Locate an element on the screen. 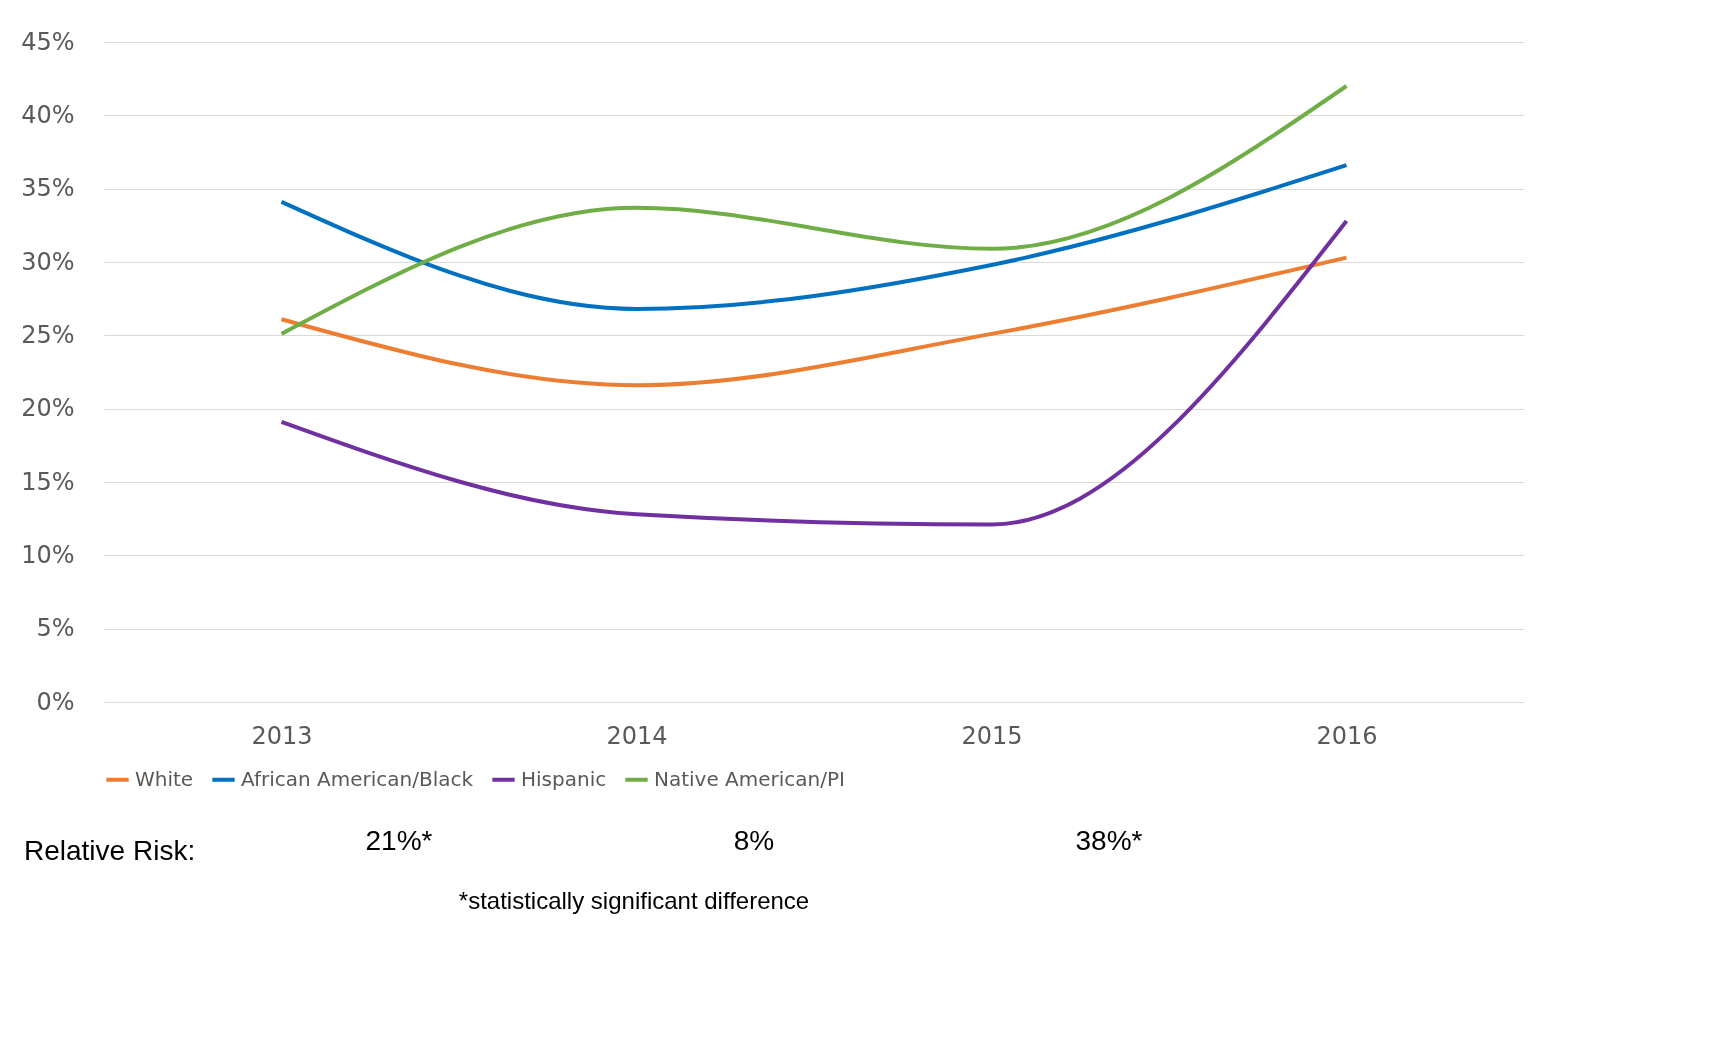 This screenshot has width=1734, height=1063. y-tick-label: 20% is located at coordinates (48, 408).